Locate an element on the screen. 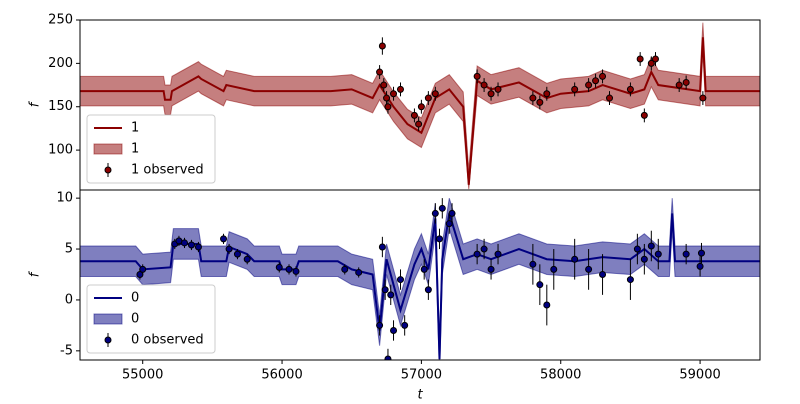  y-tick-label: 100 is located at coordinates (60, 150).